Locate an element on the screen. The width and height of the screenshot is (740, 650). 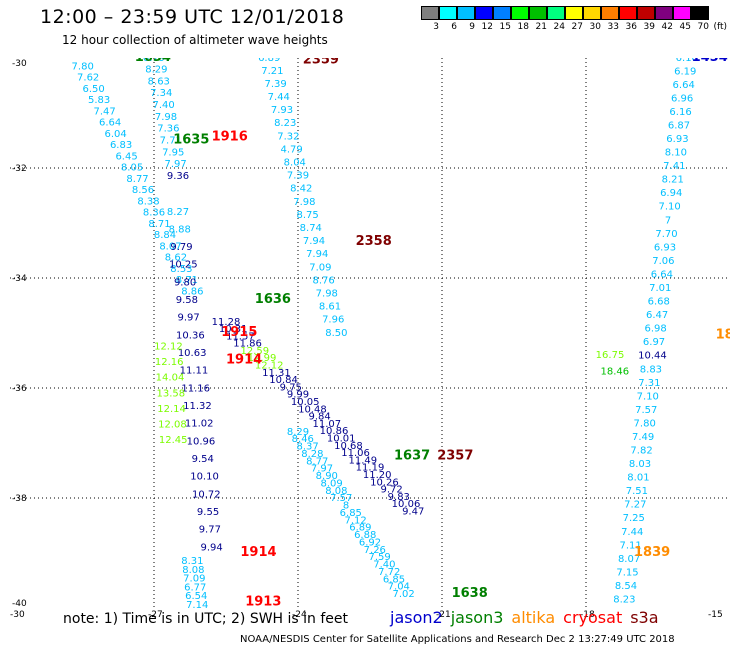
swh-value: 7.72 is located at coordinates (389, 572).